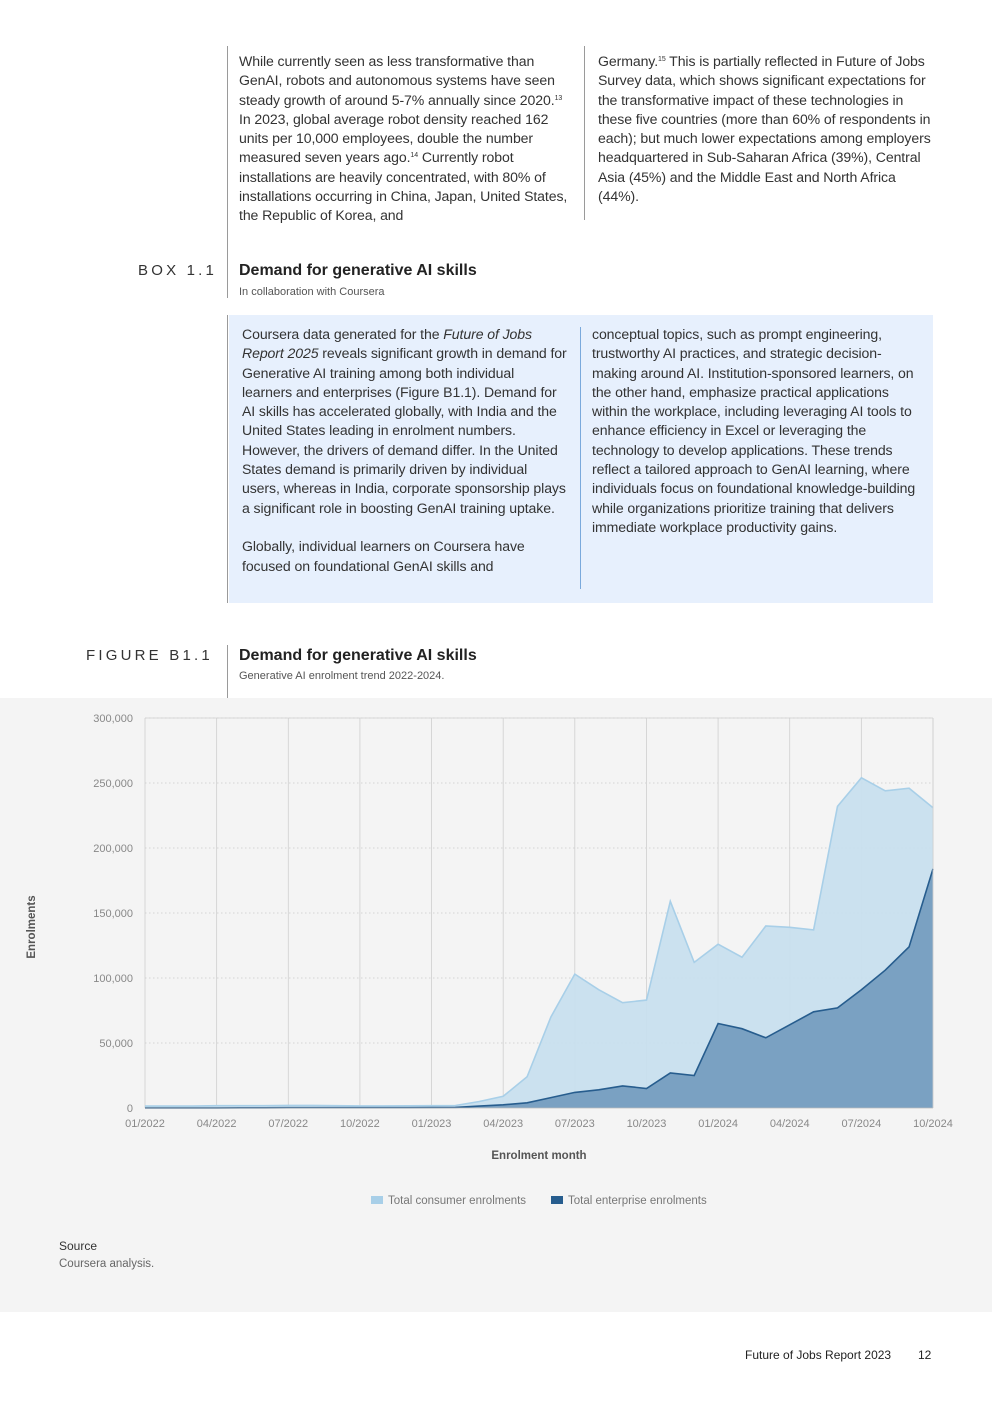  I want to click on x-tick-label: 07/2024, so click(861, 1124).